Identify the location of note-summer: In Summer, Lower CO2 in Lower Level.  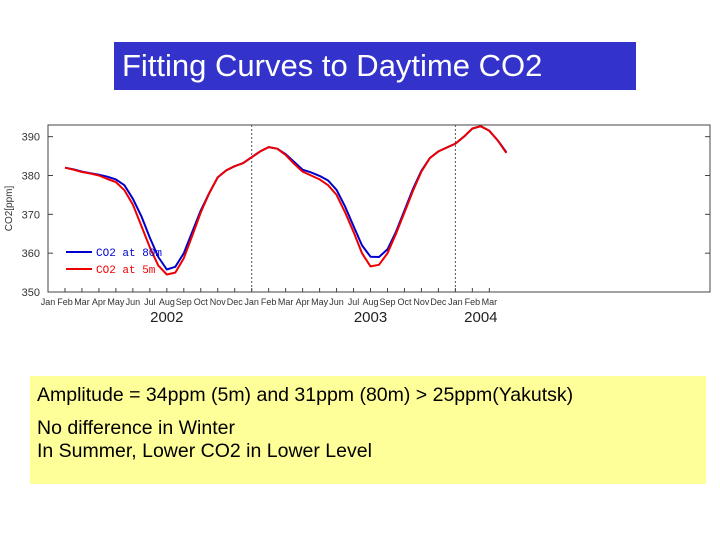
(204, 451).